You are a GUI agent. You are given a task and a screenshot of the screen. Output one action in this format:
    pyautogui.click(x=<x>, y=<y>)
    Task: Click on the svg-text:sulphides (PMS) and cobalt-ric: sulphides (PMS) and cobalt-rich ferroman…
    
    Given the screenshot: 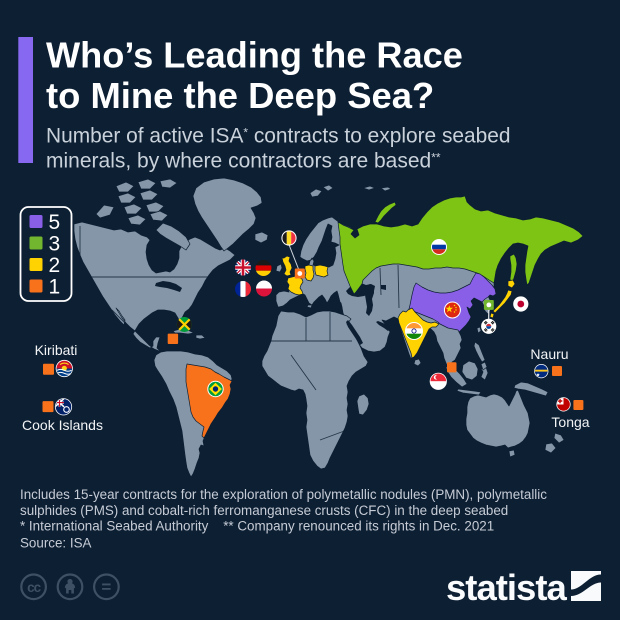 What is the action you would take?
    pyautogui.click(x=264, y=510)
    